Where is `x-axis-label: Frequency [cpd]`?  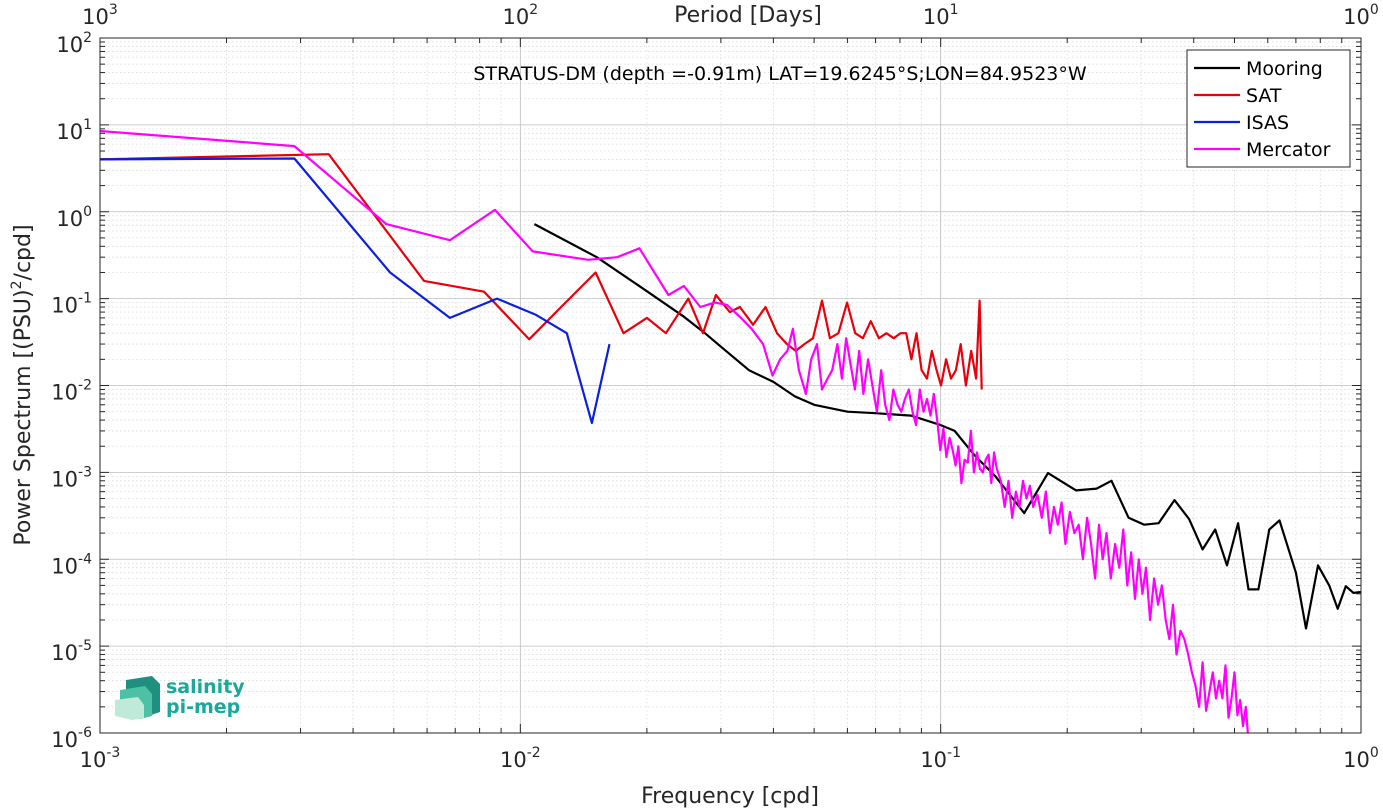
x-axis-label: Frequency [cpd] is located at coordinates (730, 796).